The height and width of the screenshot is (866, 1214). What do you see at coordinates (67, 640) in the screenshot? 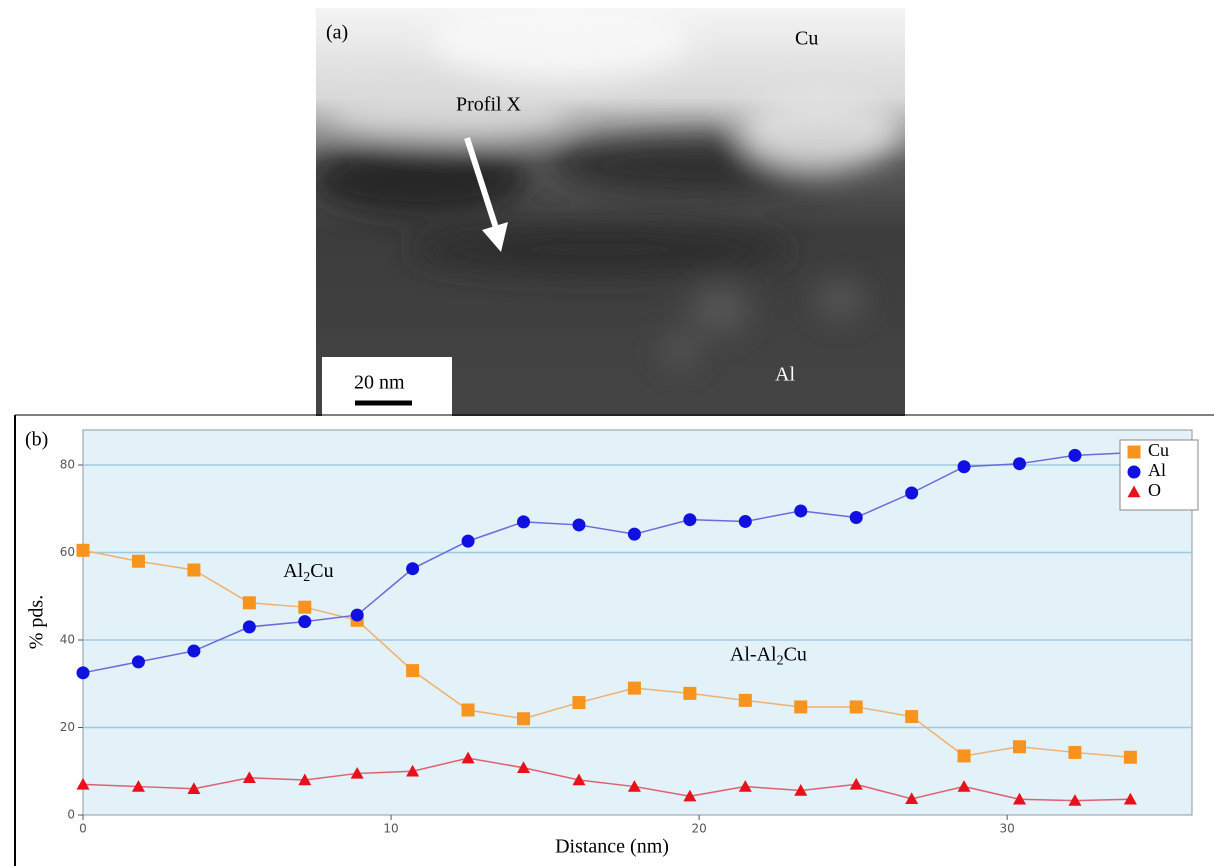
I see `y-tick-label: 40` at bounding box center [67, 640].